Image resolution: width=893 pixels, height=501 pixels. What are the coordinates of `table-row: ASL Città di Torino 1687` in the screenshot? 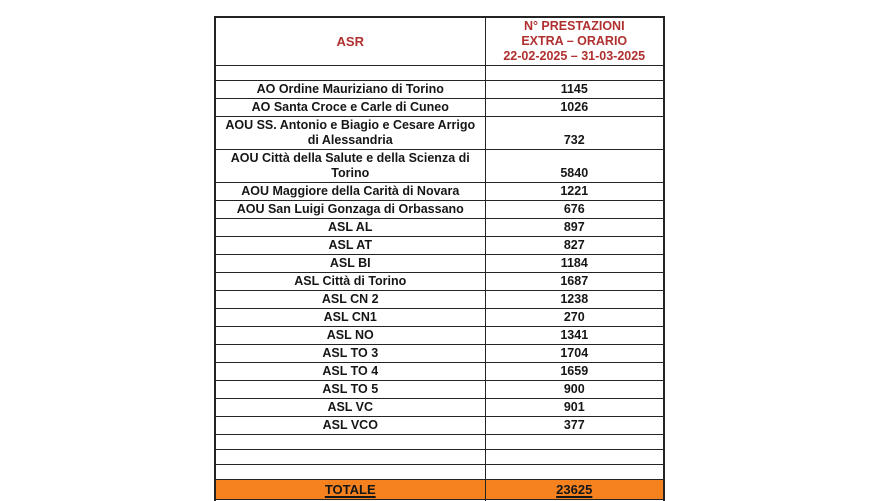 It's located at (439, 281).